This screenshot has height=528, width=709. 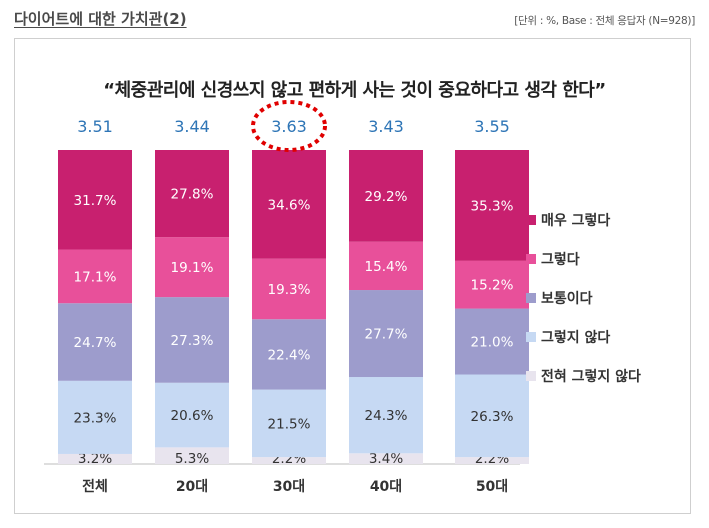 I want to click on data-label: 20.6%, so click(x=192, y=416).